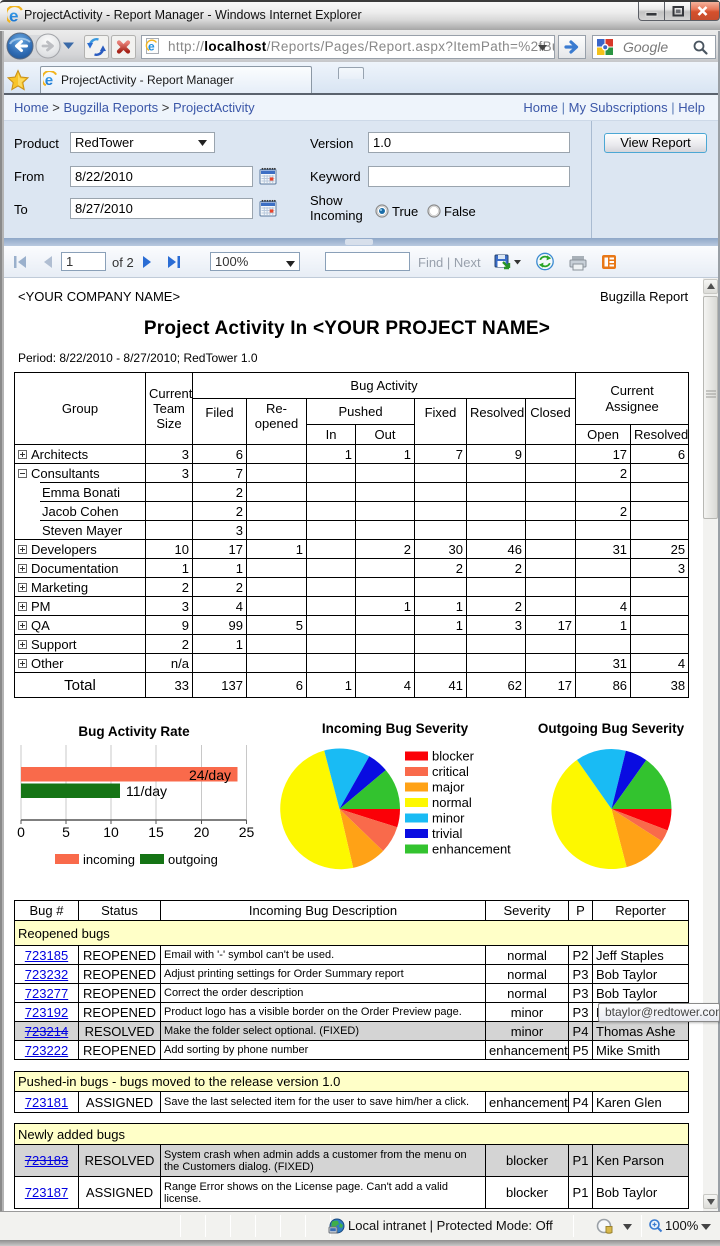 This screenshot has height=1246, width=720. Describe the element at coordinates (247, 832) in the screenshot. I see `svg-text: 25` at that location.